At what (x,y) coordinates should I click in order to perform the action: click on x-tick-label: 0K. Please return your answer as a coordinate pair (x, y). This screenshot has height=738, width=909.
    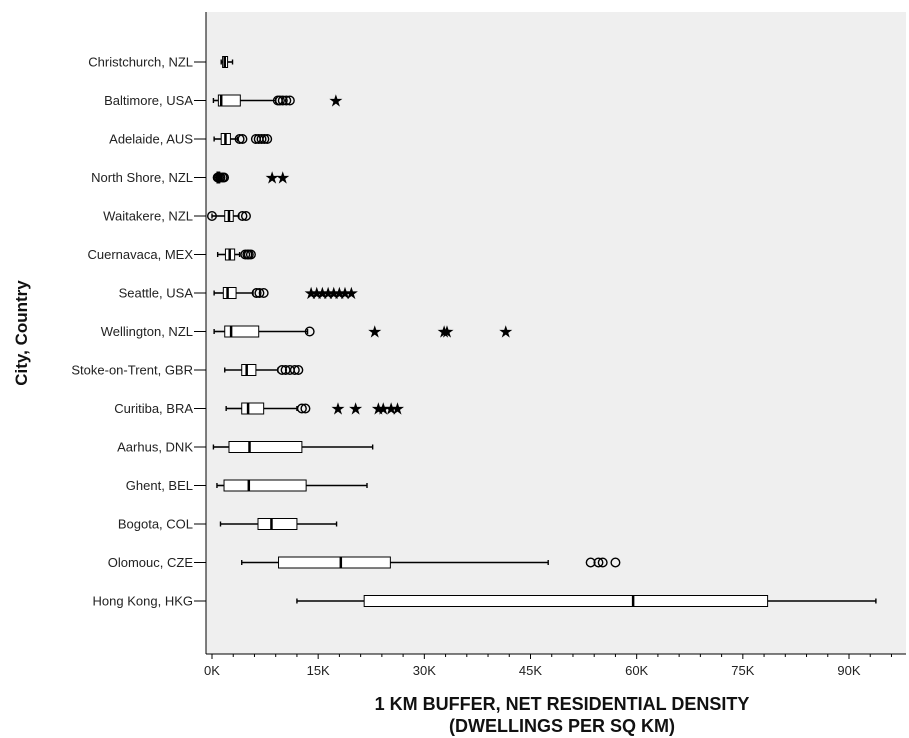
    Looking at the image, I should click on (212, 670).